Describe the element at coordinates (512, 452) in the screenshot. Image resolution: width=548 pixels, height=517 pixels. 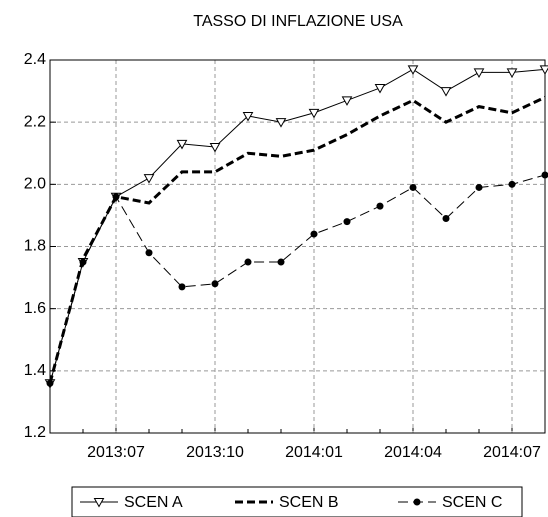
I see `x-tick-label: 2014:07` at that location.